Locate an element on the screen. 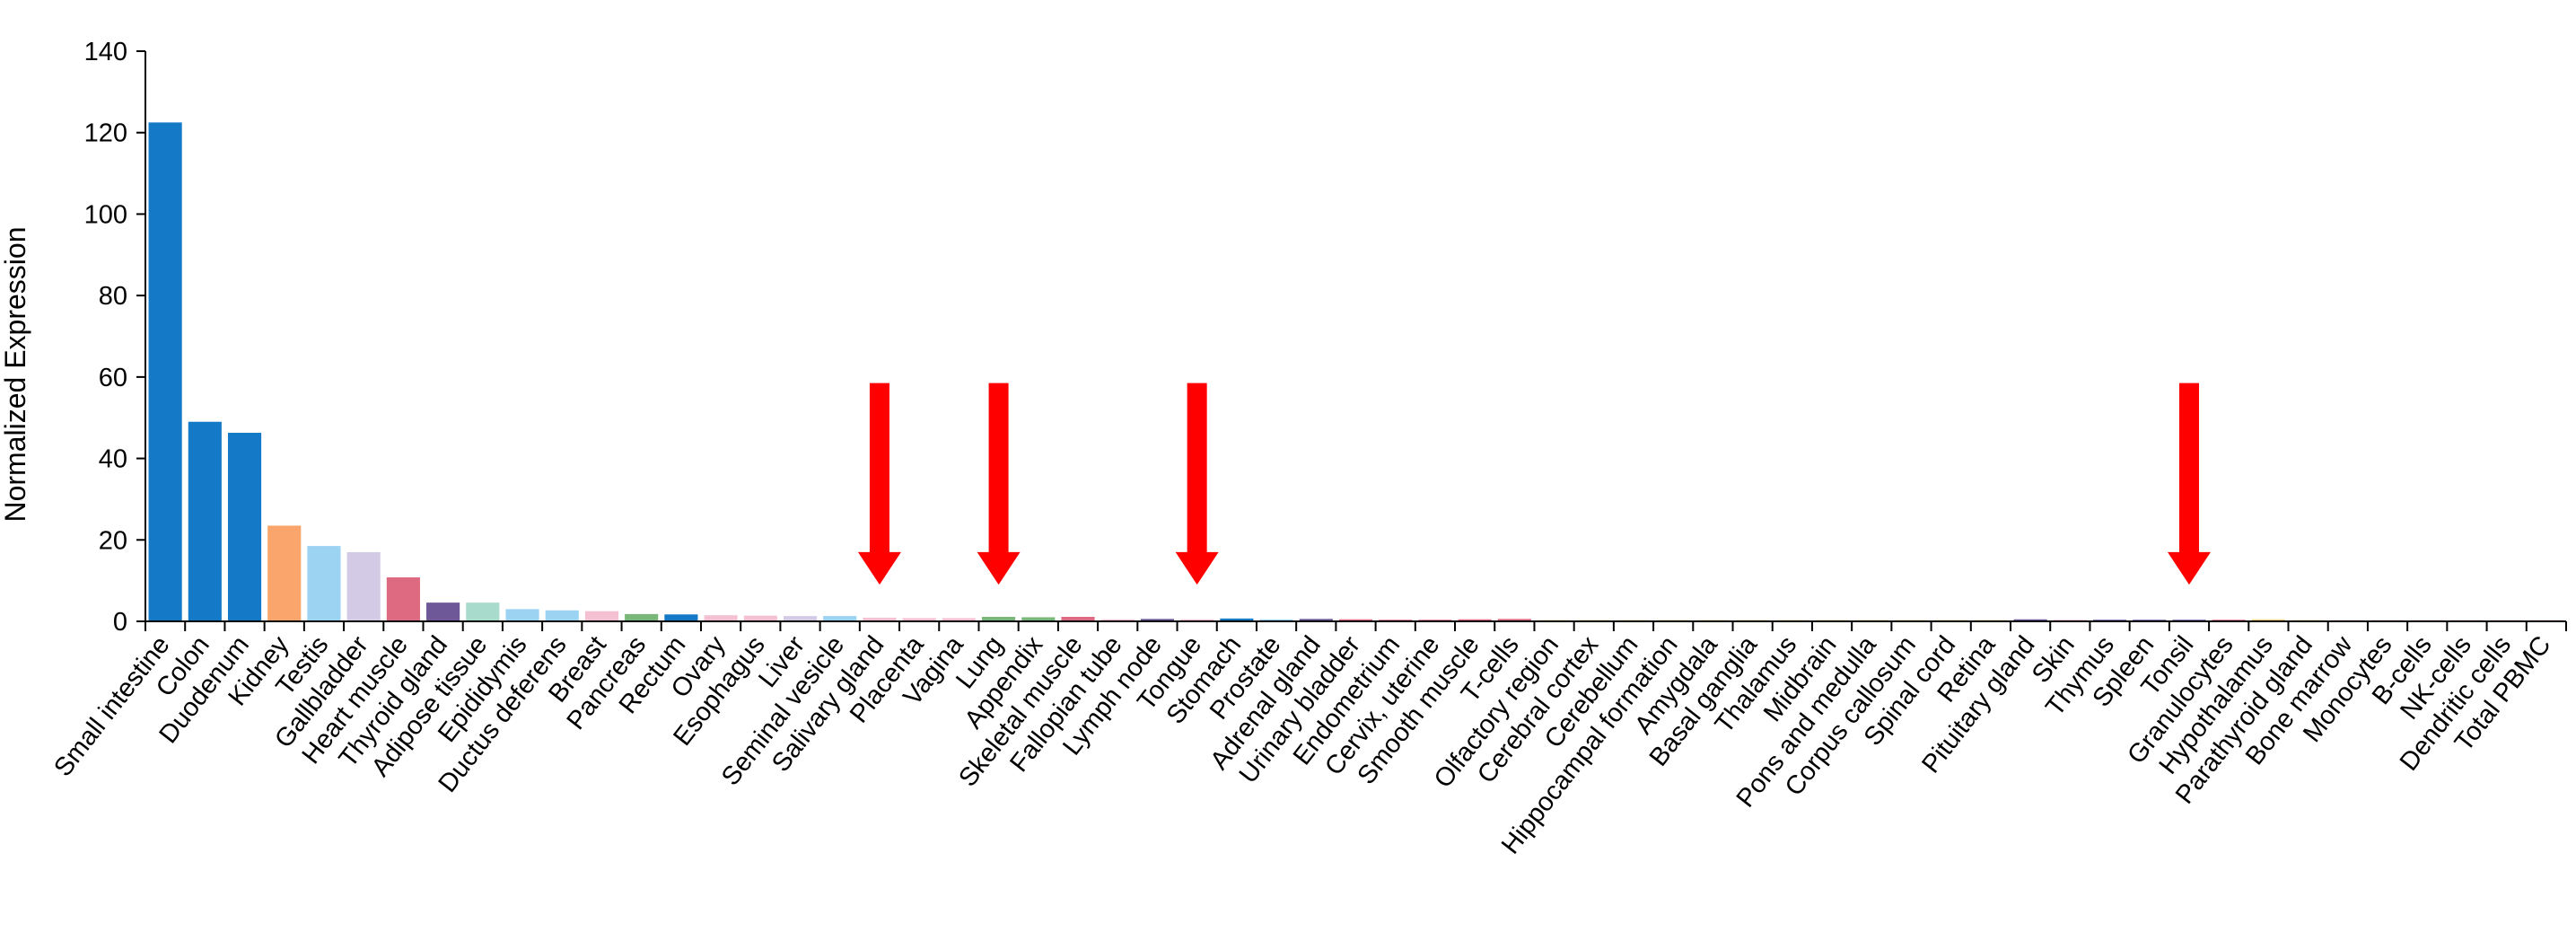 The width and height of the screenshot is (2576, 941). bar-stomach is located at coordinates (1237, 619).